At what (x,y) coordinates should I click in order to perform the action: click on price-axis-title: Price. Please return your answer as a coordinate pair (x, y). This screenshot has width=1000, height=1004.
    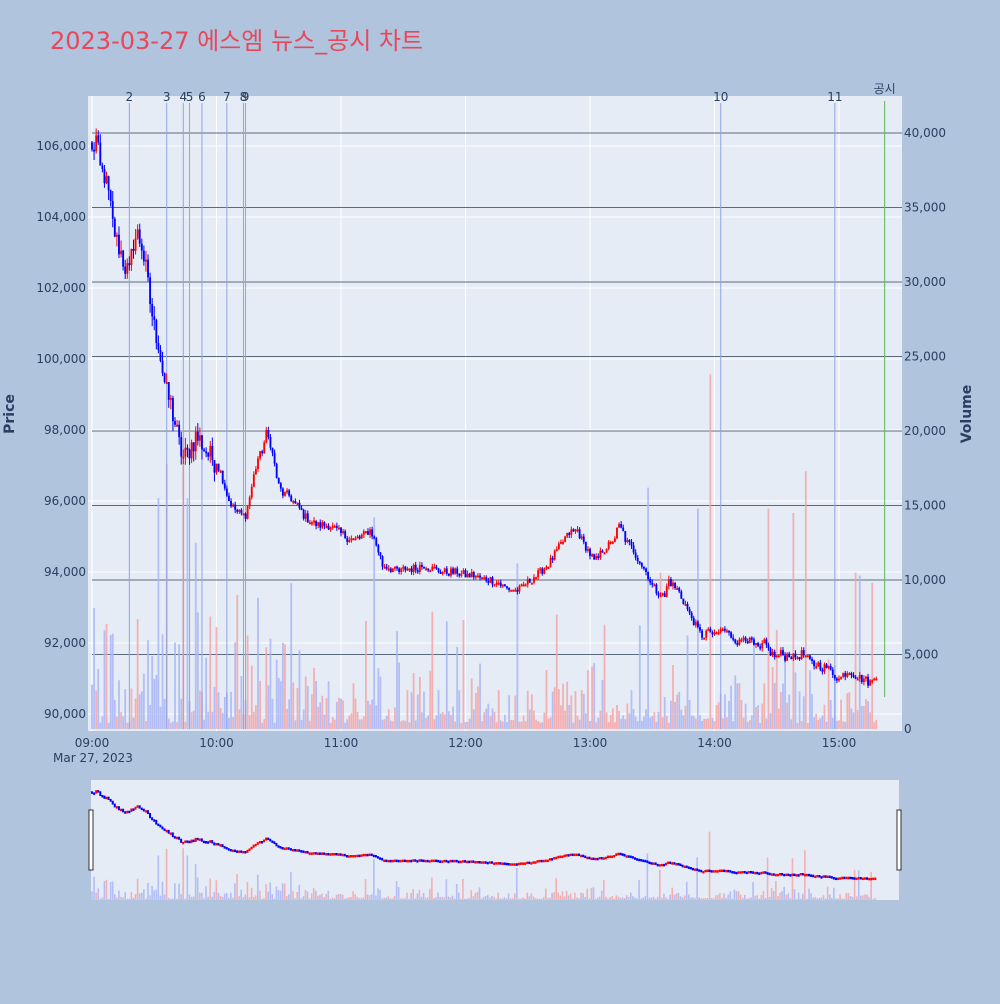
    Looking at the image, I should click on (10, 414).